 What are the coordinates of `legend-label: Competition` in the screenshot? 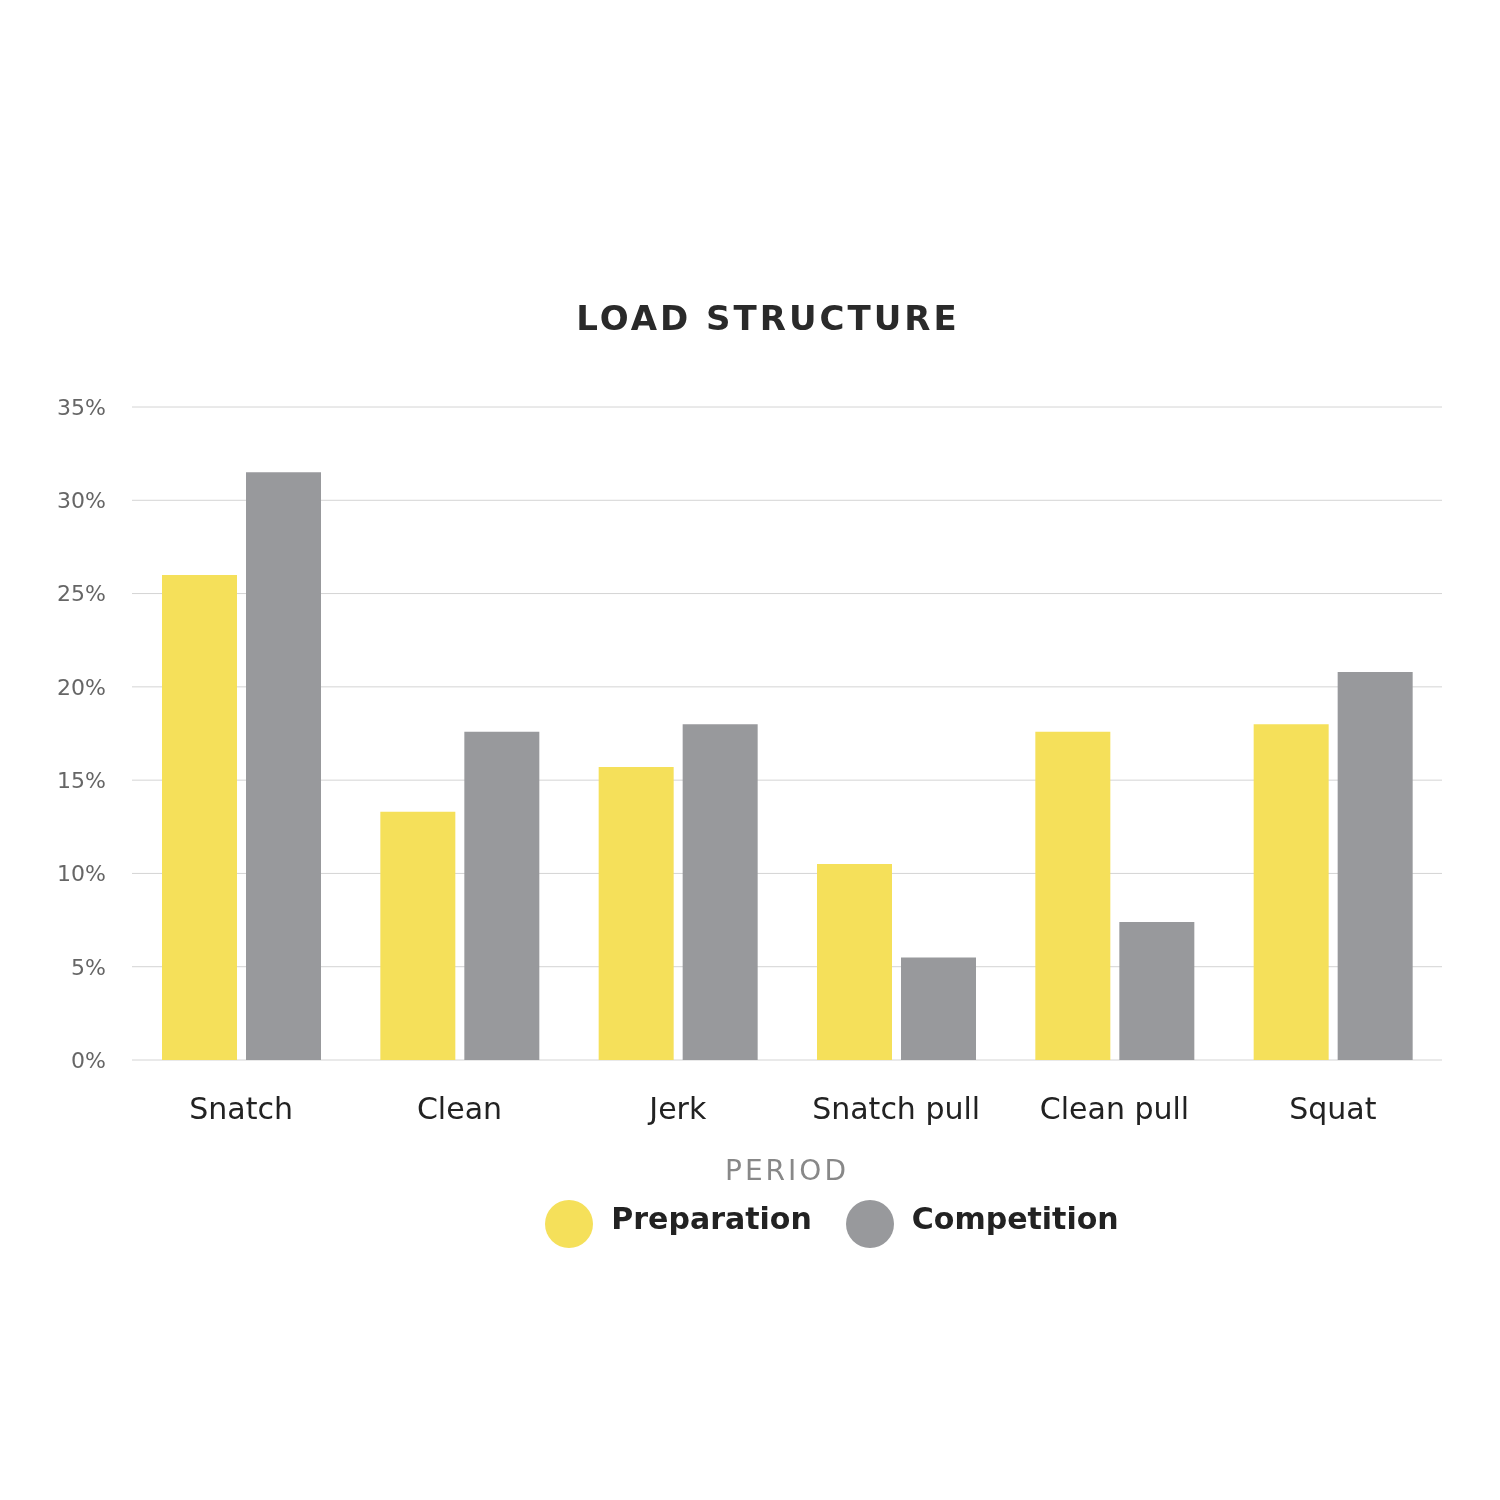 It's located at (1015, 1218).